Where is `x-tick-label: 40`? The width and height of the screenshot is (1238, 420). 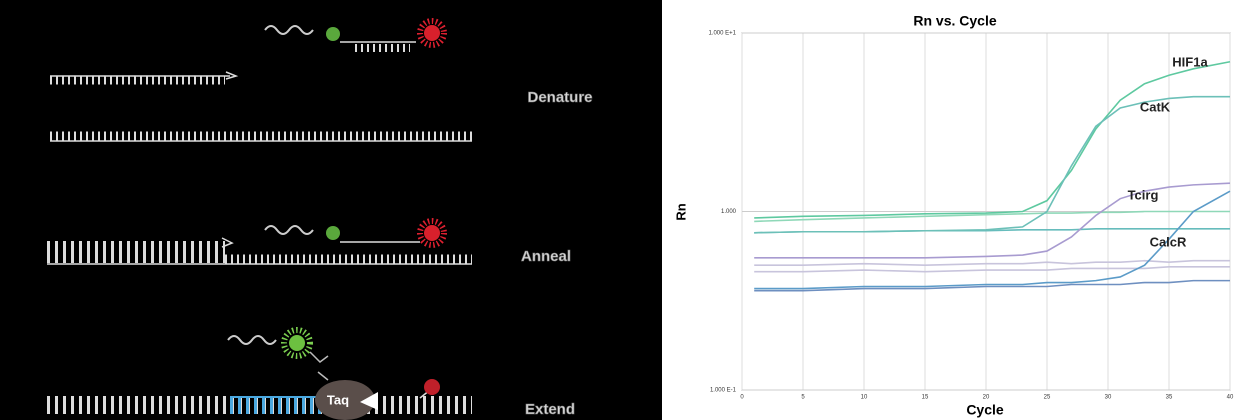 x-tick-label: 40 is located at coordinates (1230, 398).